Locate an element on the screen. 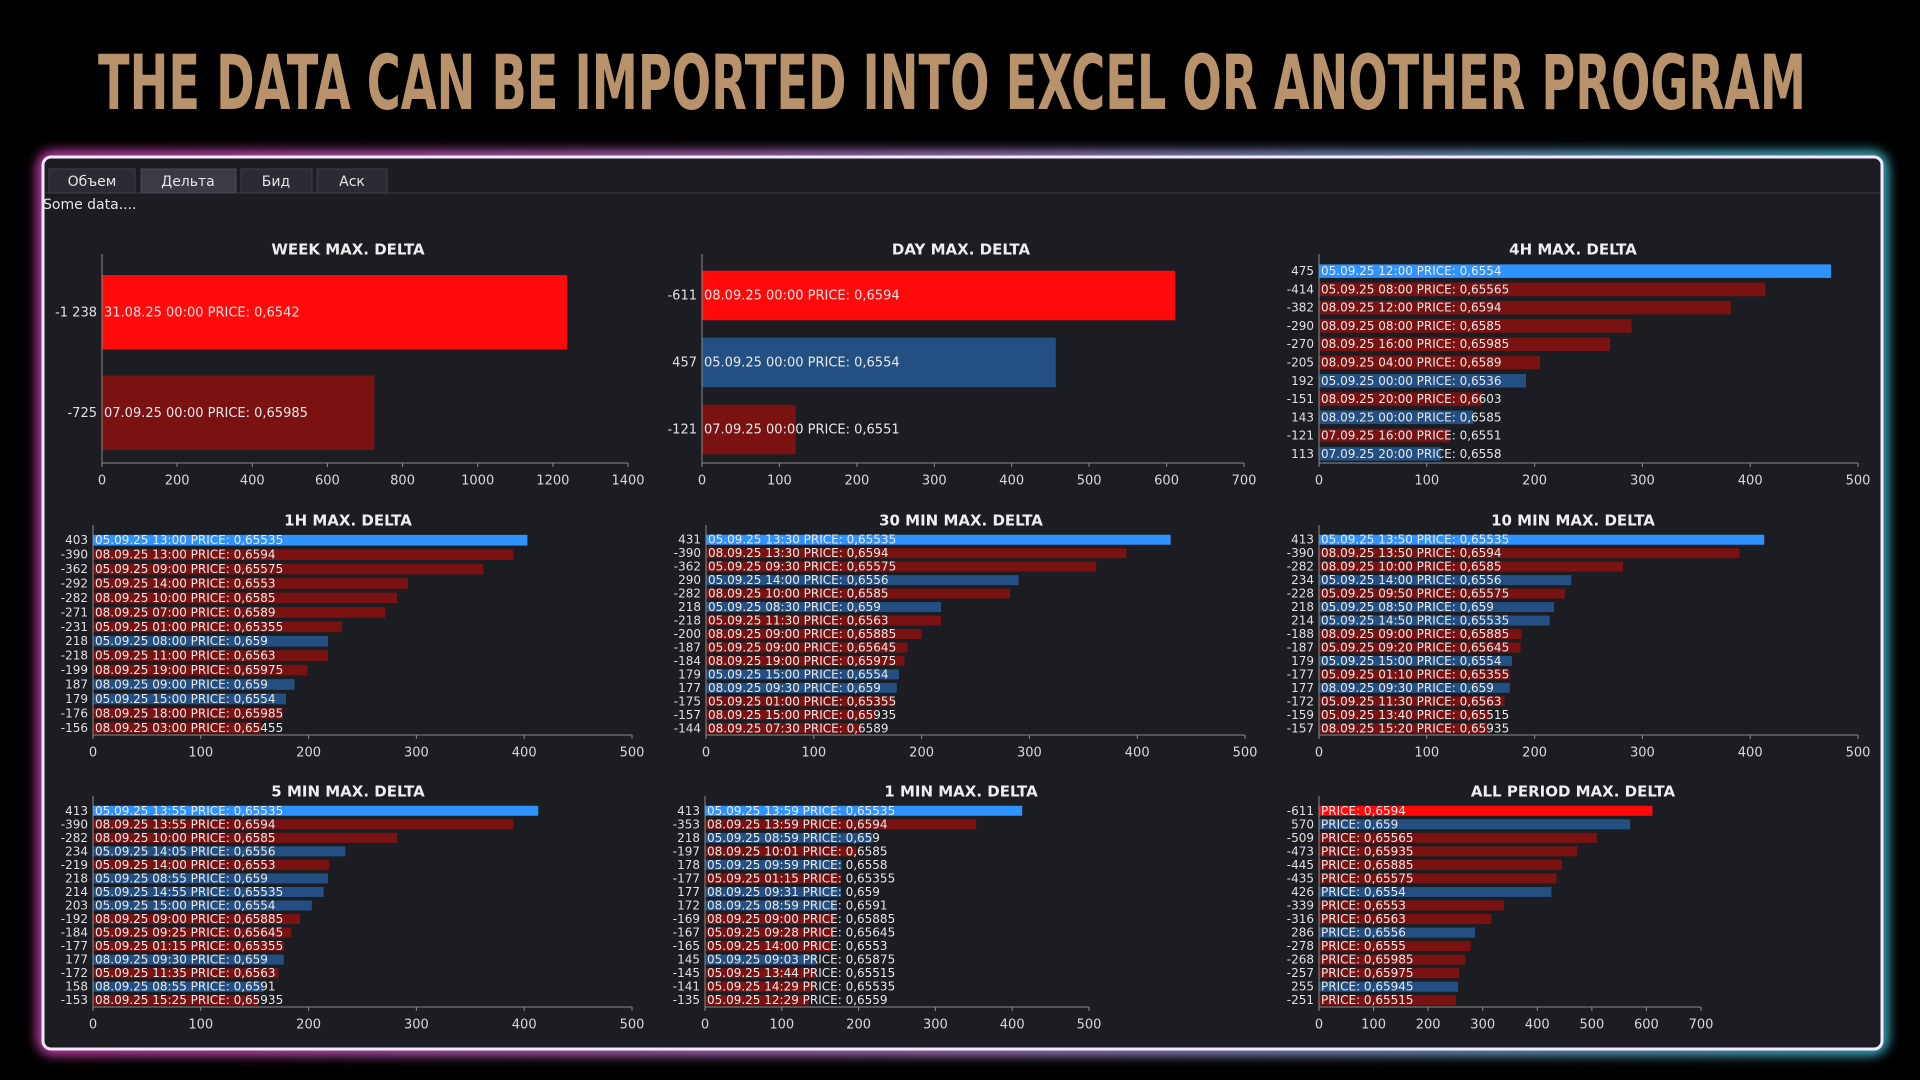  tab-label: Бид is located at coordinates (276, 182).